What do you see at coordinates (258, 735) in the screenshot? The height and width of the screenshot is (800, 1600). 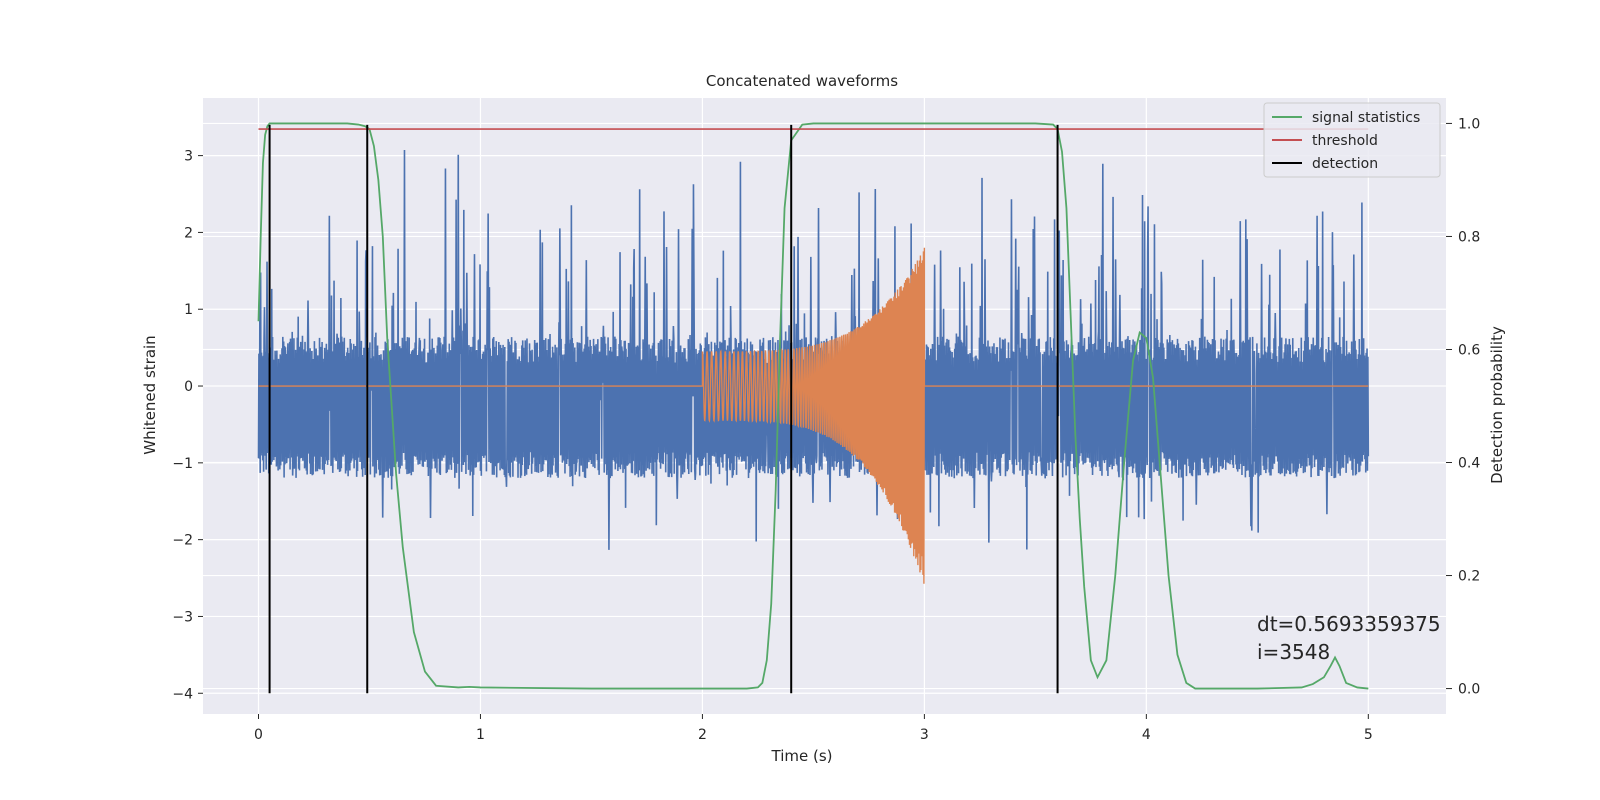 I see `x-tick-label: 0` at bounding box center [258, 735].